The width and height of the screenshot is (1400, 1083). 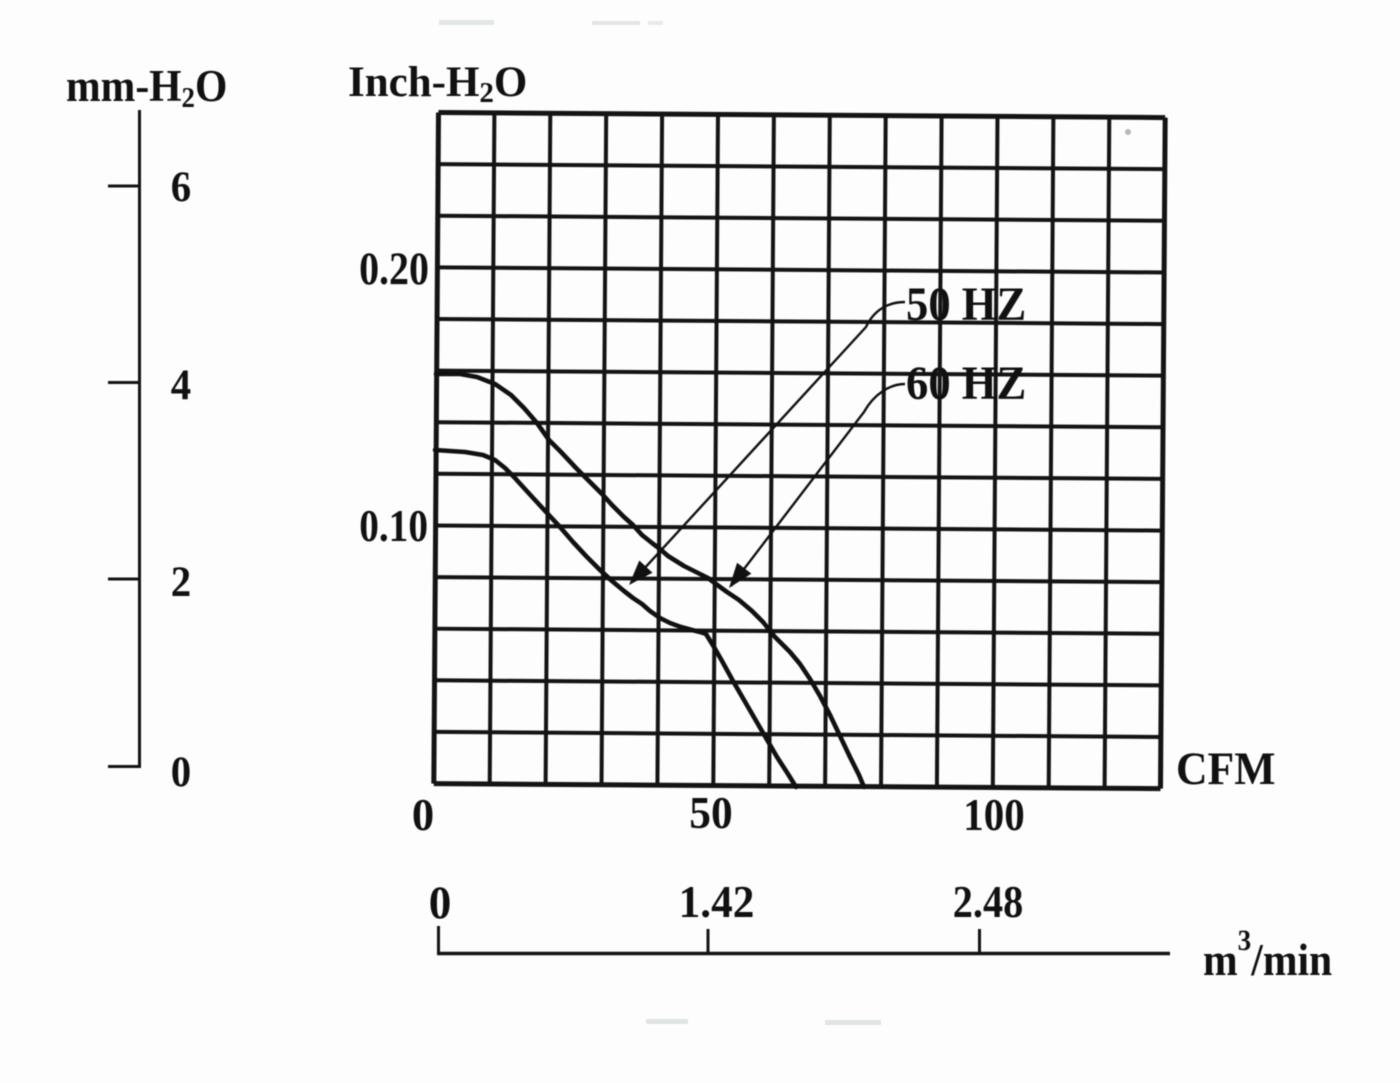 I want to click on svg-text: 0.20, so click(x=394, y=269).